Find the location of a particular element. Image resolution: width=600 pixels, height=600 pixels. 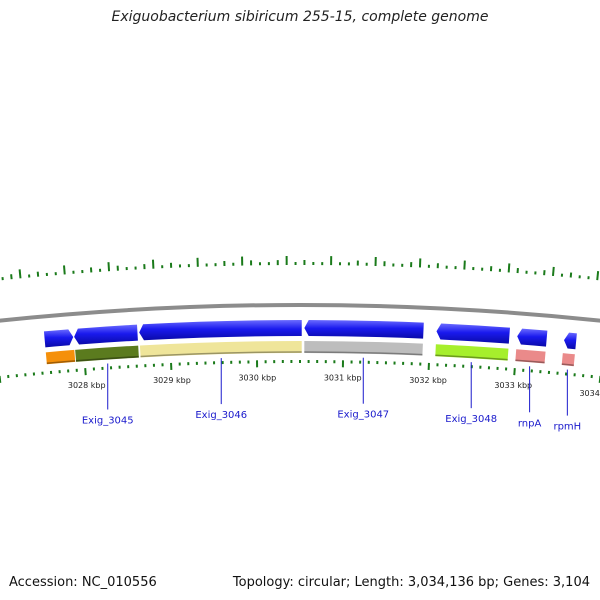

kbp-label: 3029 kbp is located at coordinates (172, 380).